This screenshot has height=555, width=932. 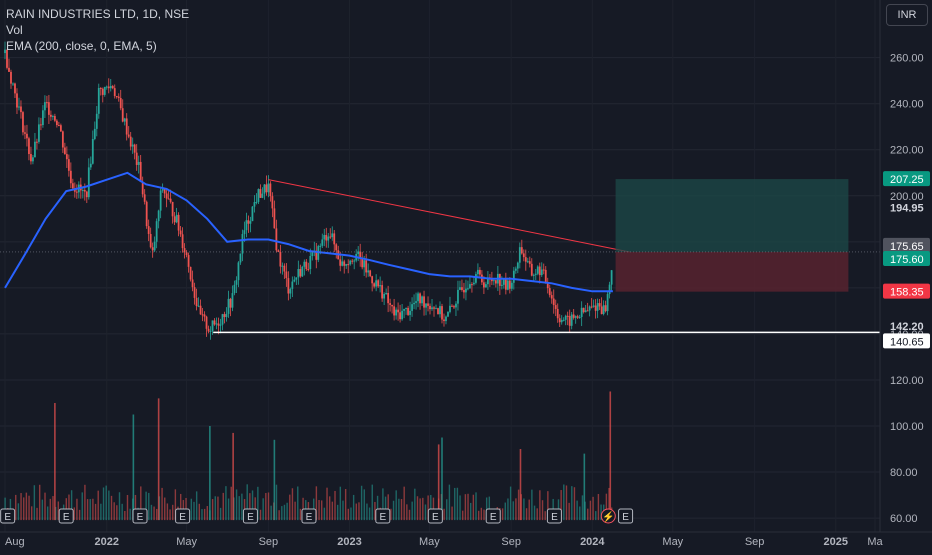 I want to click on volume-indicator-label: Vol, so click(x=14, y=30).